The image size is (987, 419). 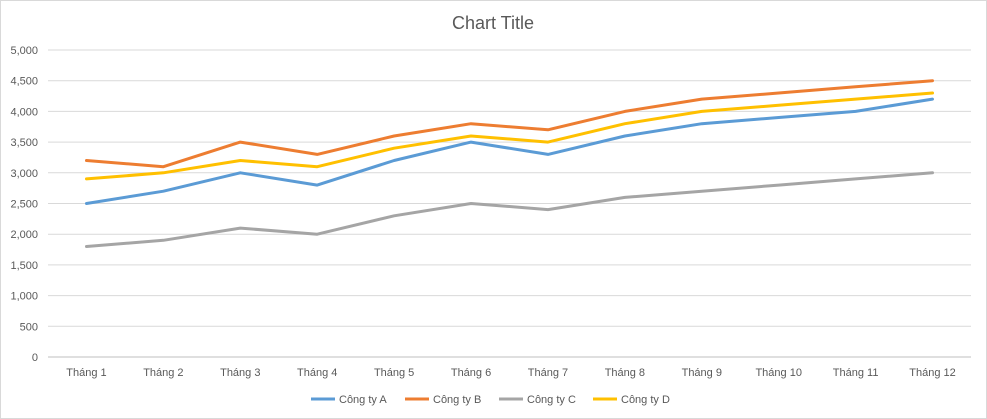 I want to click on y-tick-label: 4,500, so click(x=24, y=82).